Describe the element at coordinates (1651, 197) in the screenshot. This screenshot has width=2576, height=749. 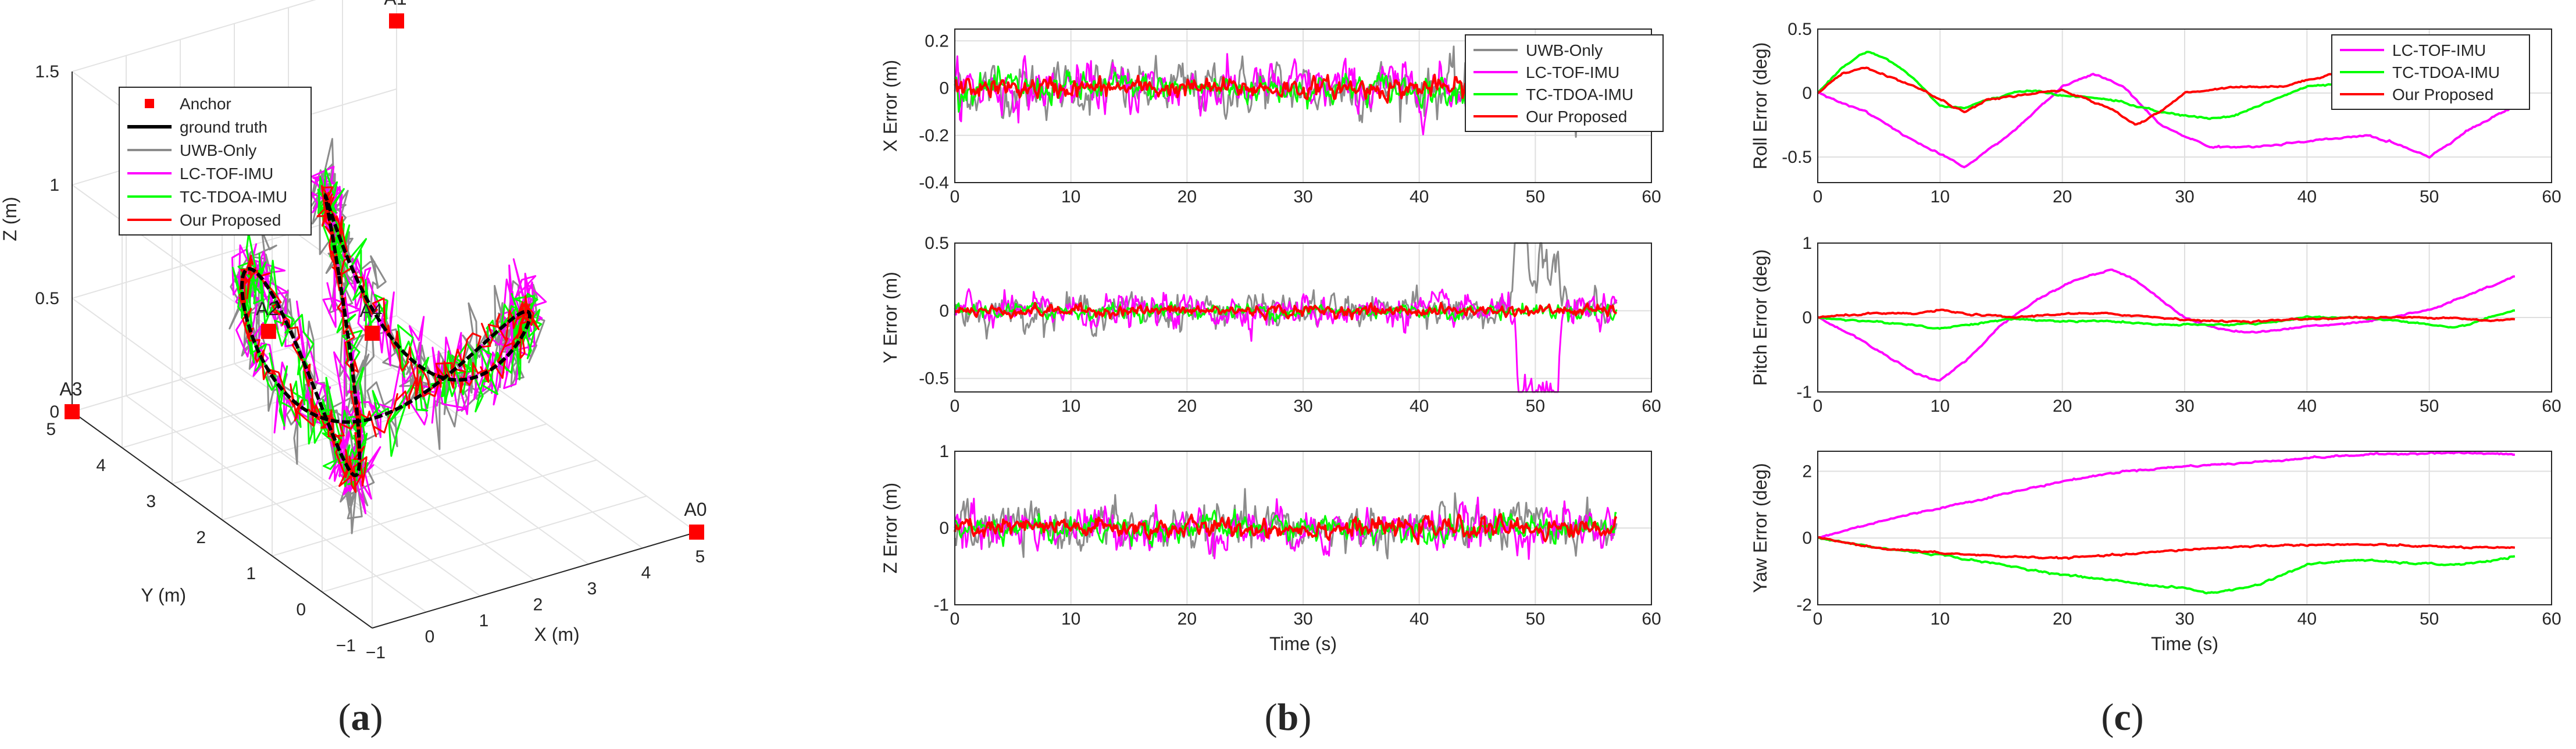
I see `b-panel-0-xtick-6: 60` at that location.